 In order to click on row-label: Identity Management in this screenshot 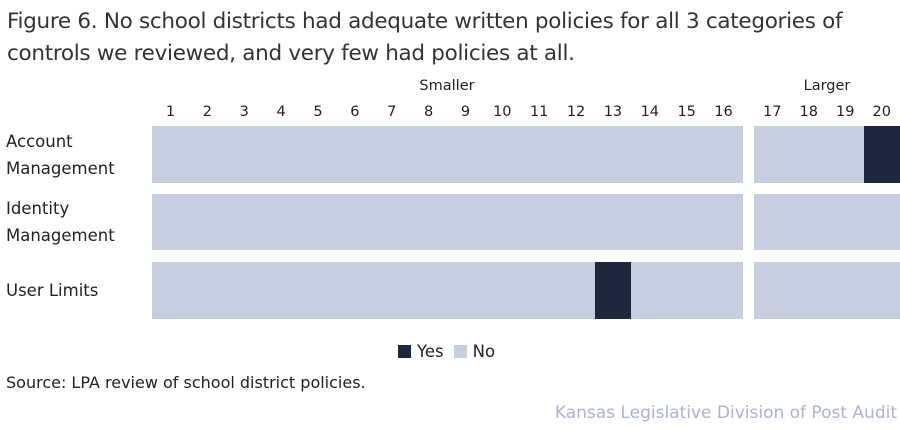, I will do `click(60, 222)`.